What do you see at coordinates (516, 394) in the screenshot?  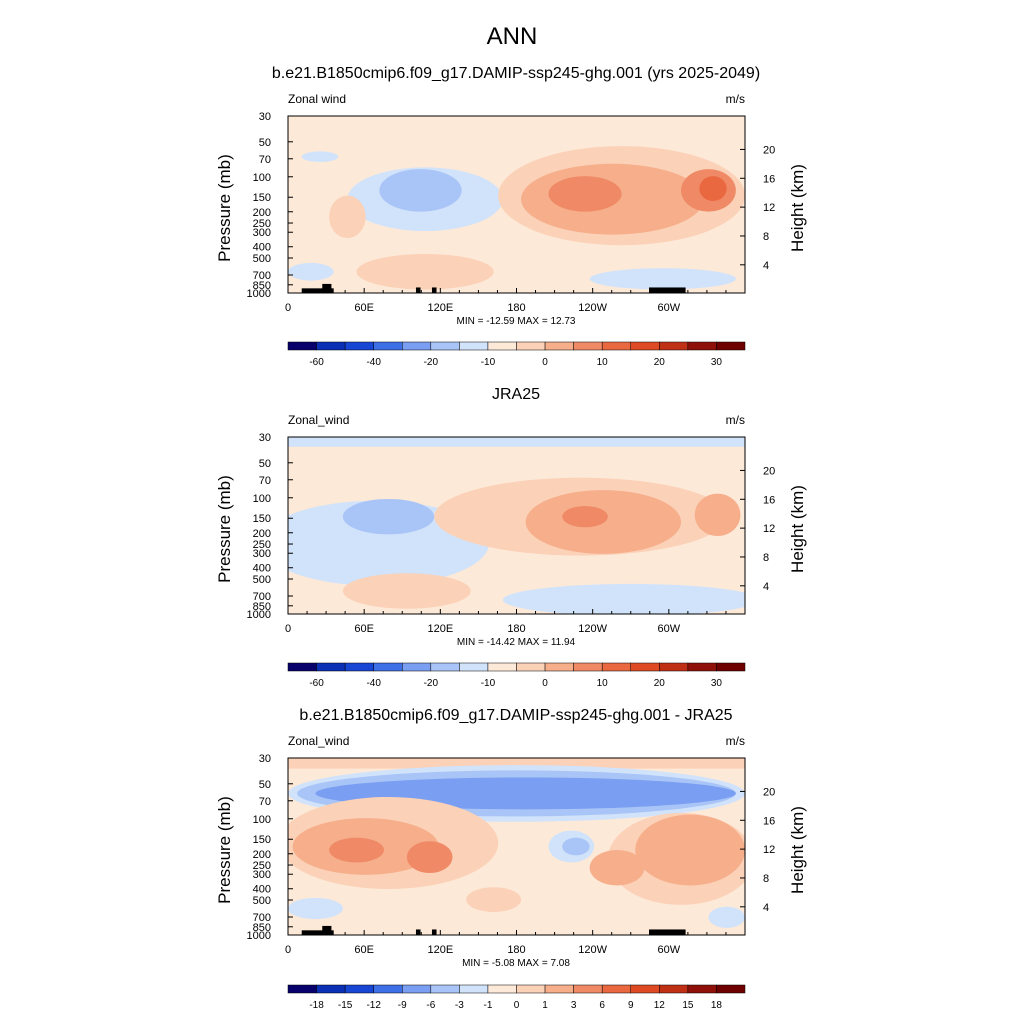 I see `panel-title: JRA25` at bounding box center [516, 394].